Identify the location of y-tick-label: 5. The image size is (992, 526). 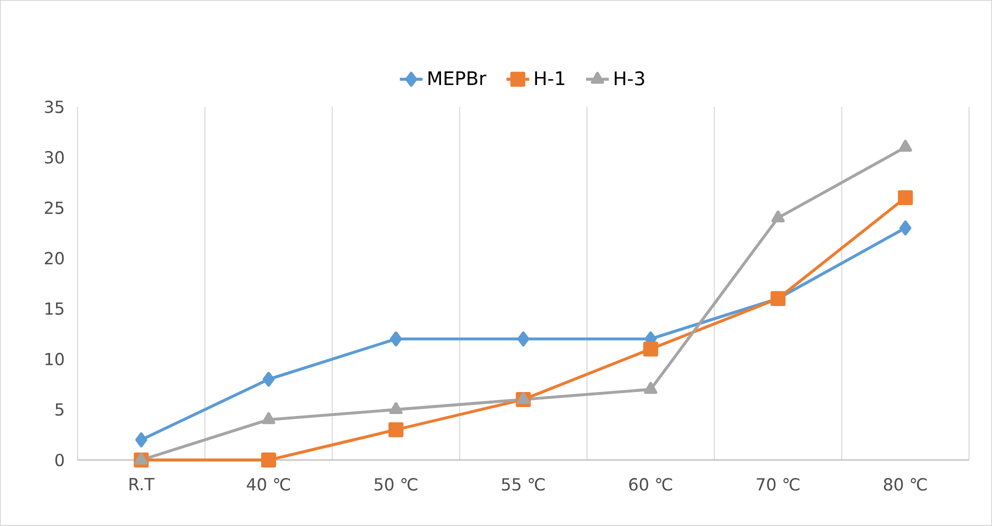
(60, 410).